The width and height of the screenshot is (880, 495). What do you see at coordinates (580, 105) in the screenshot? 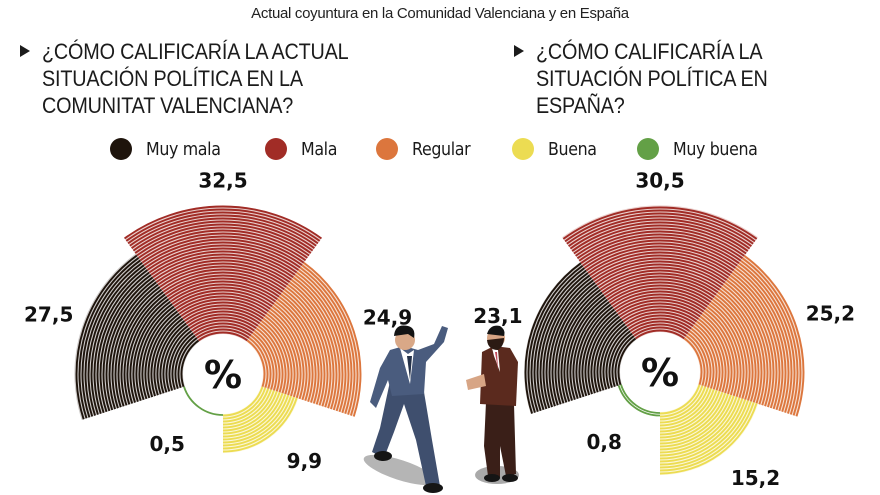
I see `question-line: ESPAÑA?` at bounding box center [580, 105].